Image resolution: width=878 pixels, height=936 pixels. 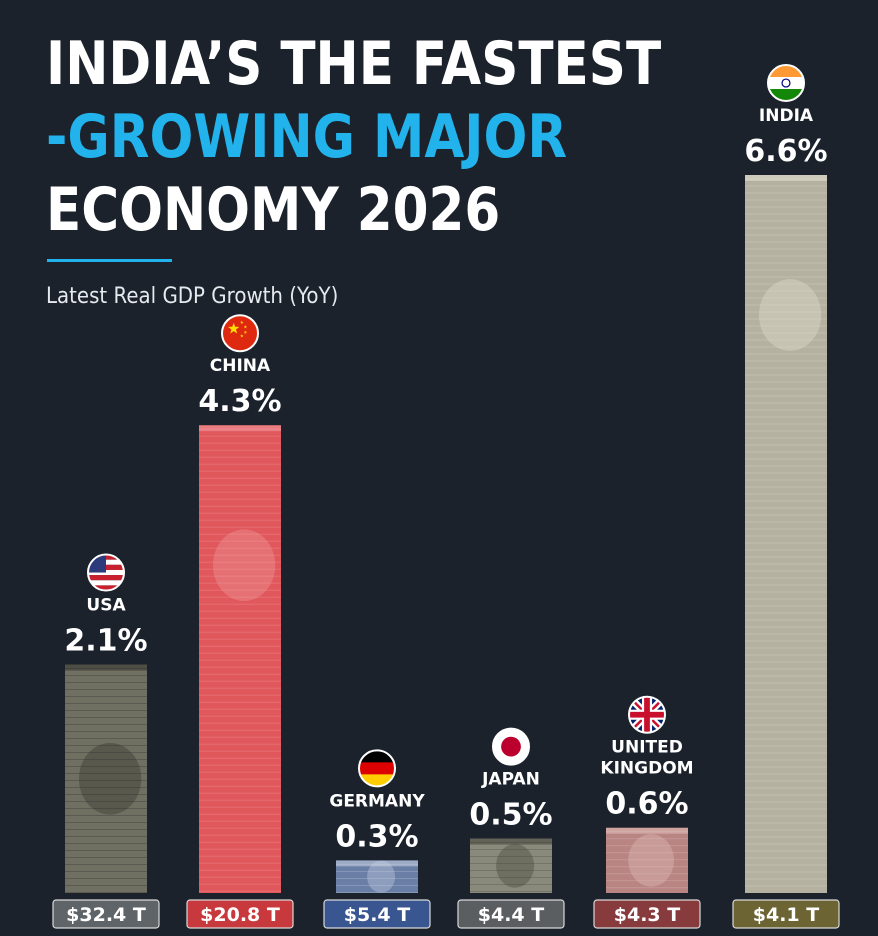 What do you see at coordinates (511, 746) in the screenshot?
I see `japan-flag-icon` at bounding box center [511, 746].